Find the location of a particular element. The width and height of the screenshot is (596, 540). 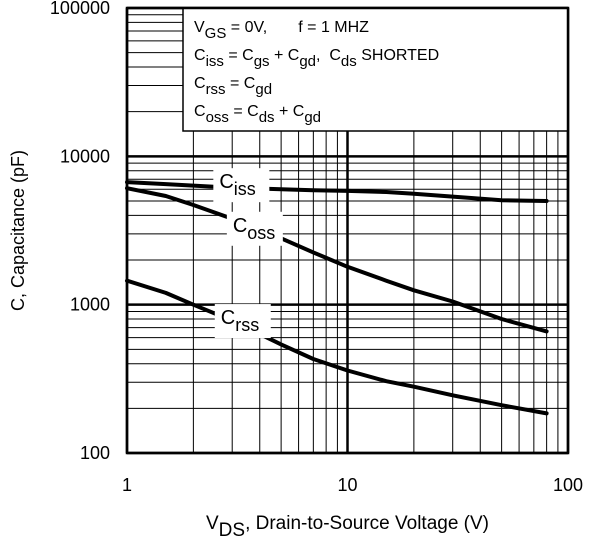

y-tick-label: 100000 is located at coordinates (80, 9).